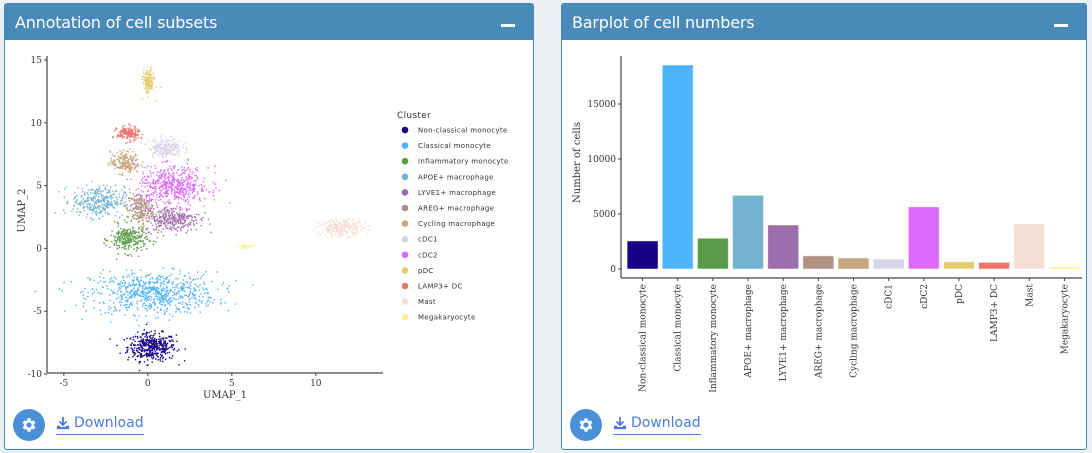 The width and height of the screenshot is (1092, 453). Describe the element at coordinates (586, 425) in the screenshot. I see `settings-button-right` at that location.